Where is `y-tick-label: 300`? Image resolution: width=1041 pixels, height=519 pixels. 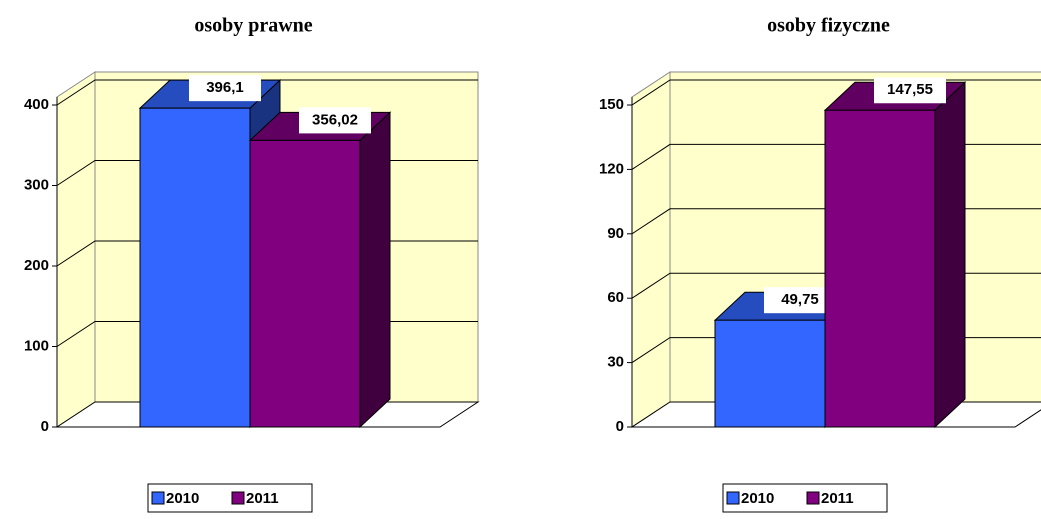 y-tick-label: 300 is located at coordinates (36, 184).